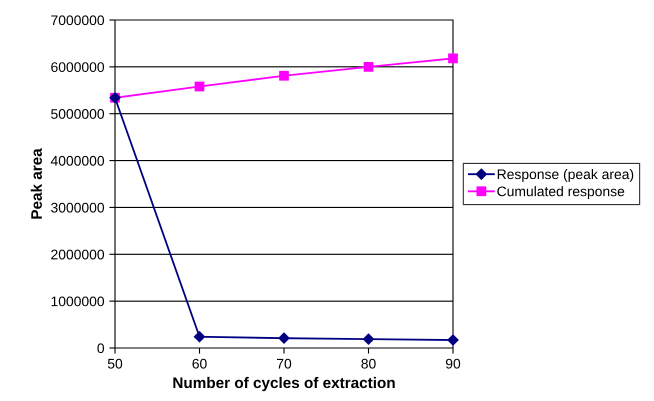  What do you see at coordinates (566, 175) in the screenshot?
I see `legend-label: Response (peak area)` at bounding box center [566, 175].